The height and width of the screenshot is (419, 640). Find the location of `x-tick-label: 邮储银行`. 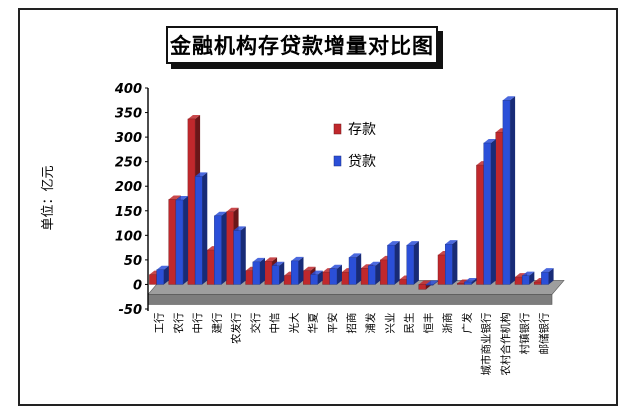

x-tick-label: 邮储银行 is located at coordinates (543, 333).